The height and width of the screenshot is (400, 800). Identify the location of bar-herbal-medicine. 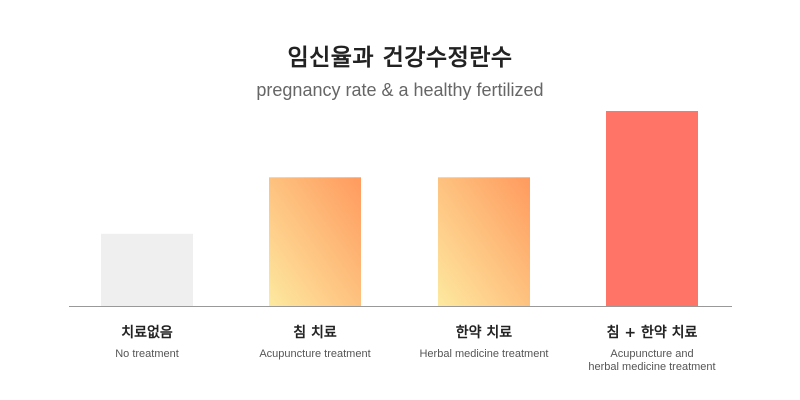
(484, 241).